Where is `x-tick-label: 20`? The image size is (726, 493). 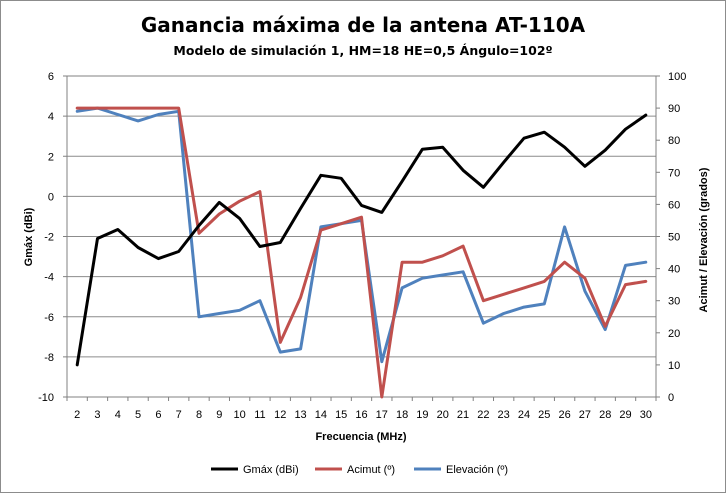
x-tick-label: 20 is located at coordinates (443, 415).